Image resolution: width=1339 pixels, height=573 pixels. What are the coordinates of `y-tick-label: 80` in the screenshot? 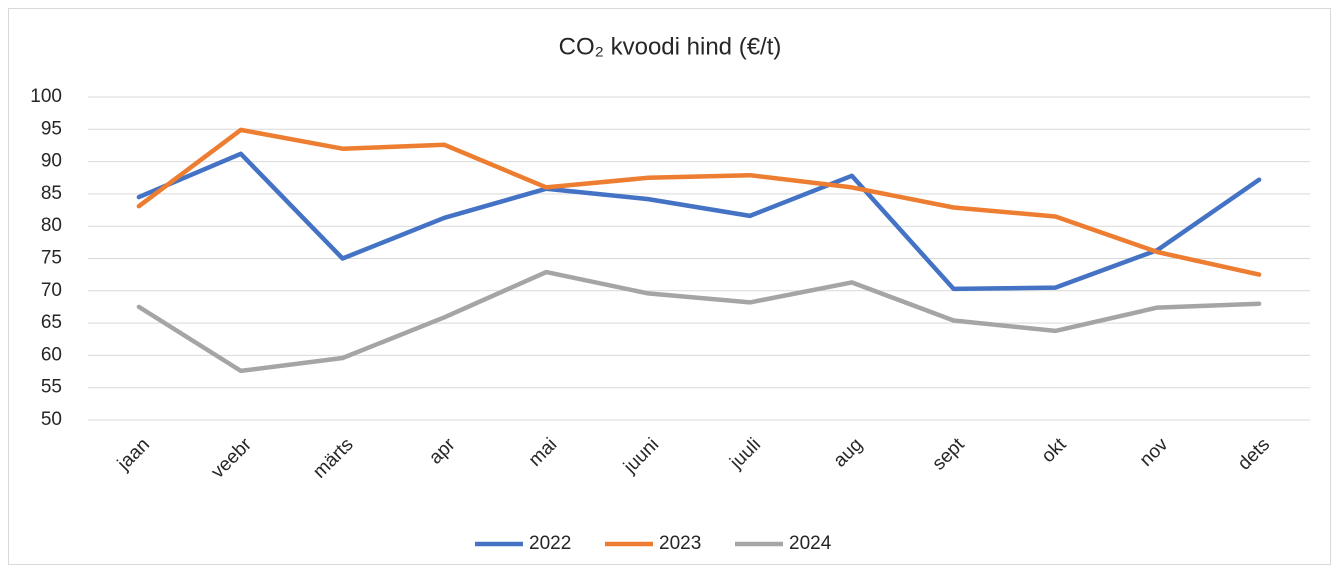 It's located at (51, 225).